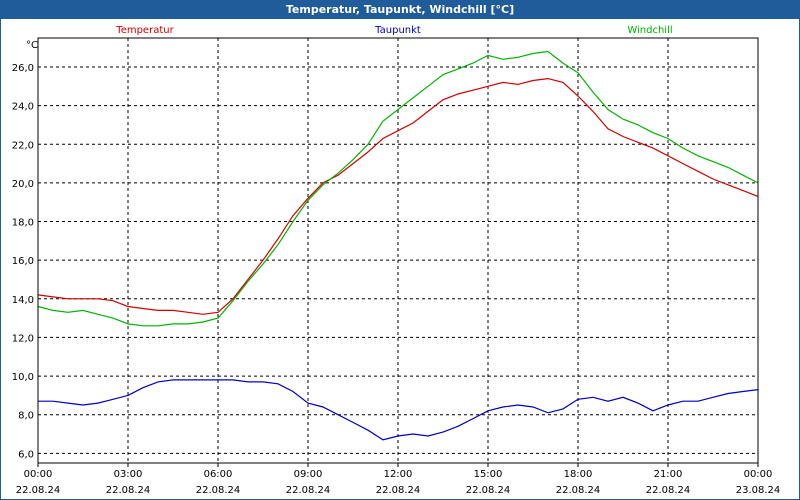 The image size is (800, 500). What do you see at coordinates (128, 474) in the screenshot?
I see `x-tick-time-label: 03:00` at bounding box center [128, 474].